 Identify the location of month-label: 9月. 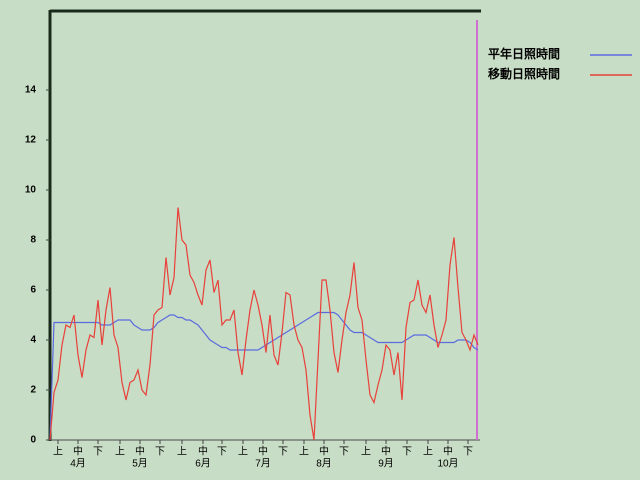
(386, 464).